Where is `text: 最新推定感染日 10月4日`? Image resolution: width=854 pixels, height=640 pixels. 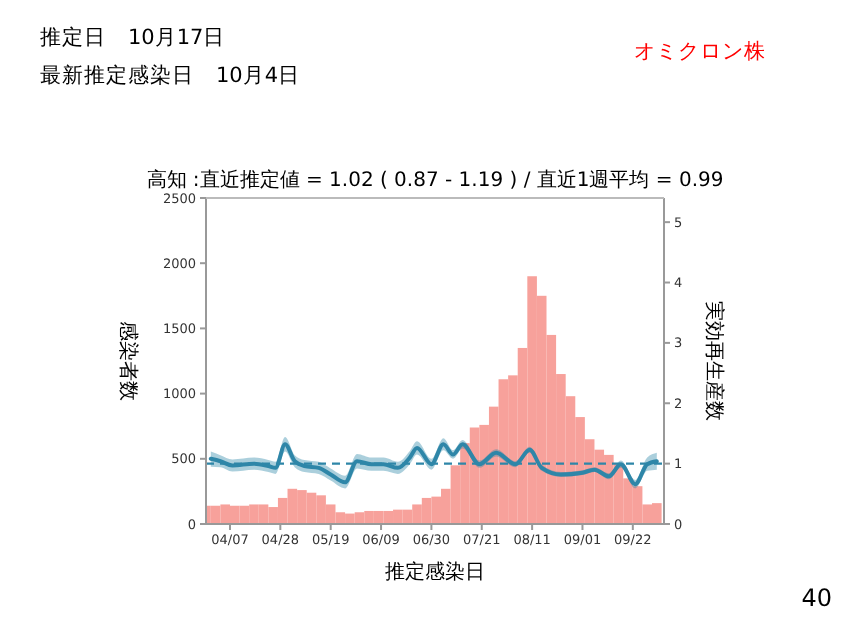 text: 最新推定感染日 10月4日 is located at coordinates (170, 75).